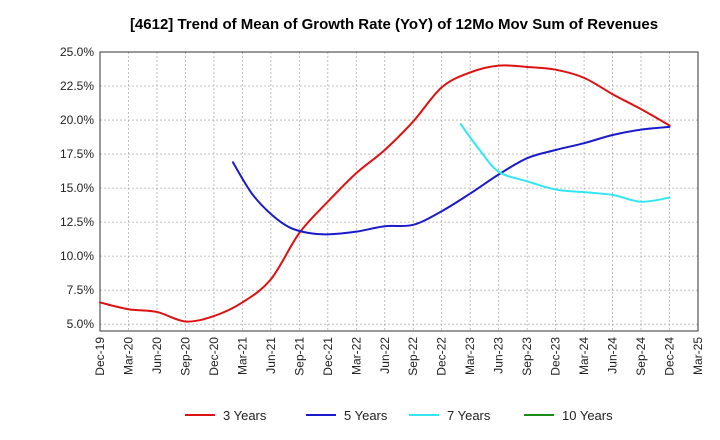 This screenshot has width=720, height=440. Describe the element at coordinates (641, 356) in the screenshot. I see `x-tick-label: Sep-24` at that location.